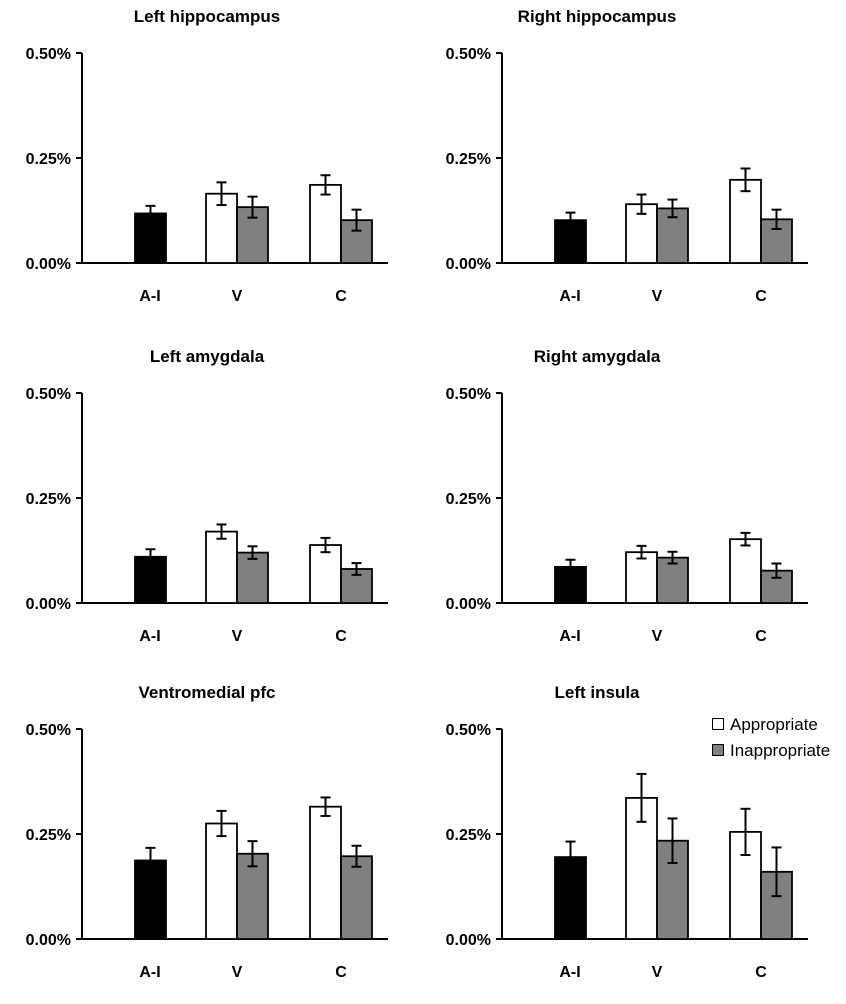  I want to click on legend: Appropriate Inappropriate, so click(779, 738).